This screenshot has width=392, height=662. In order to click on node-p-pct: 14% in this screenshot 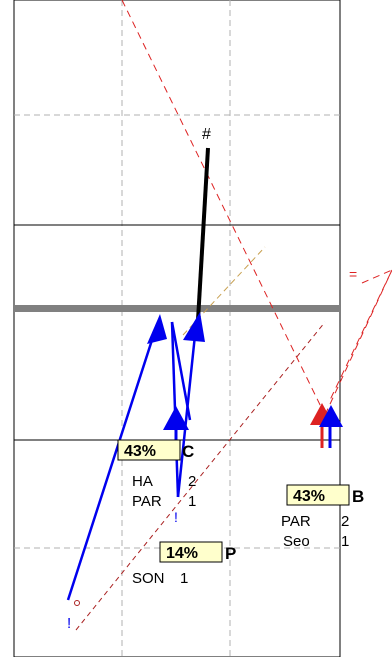, I will do `click(182, 553)`.